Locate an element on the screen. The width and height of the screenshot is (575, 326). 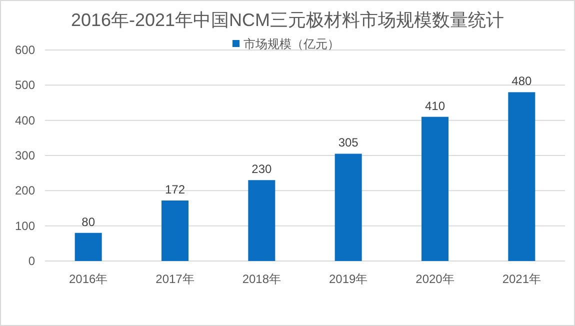
data-label: 480 is located at coordinates (522, 81).